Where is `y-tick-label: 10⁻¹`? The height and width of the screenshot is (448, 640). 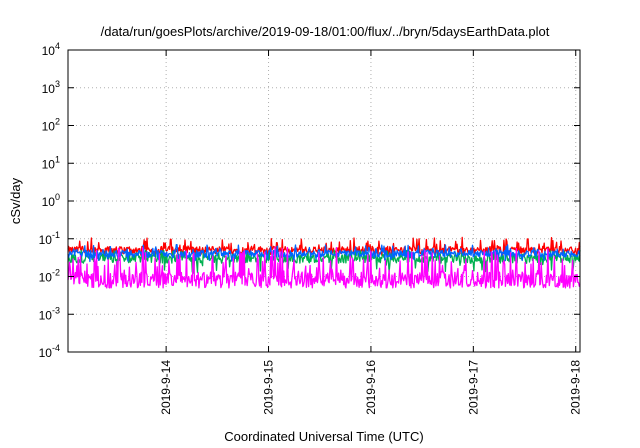
y-tick-label: 10⁻¹ is located at coordinates (49, 238).